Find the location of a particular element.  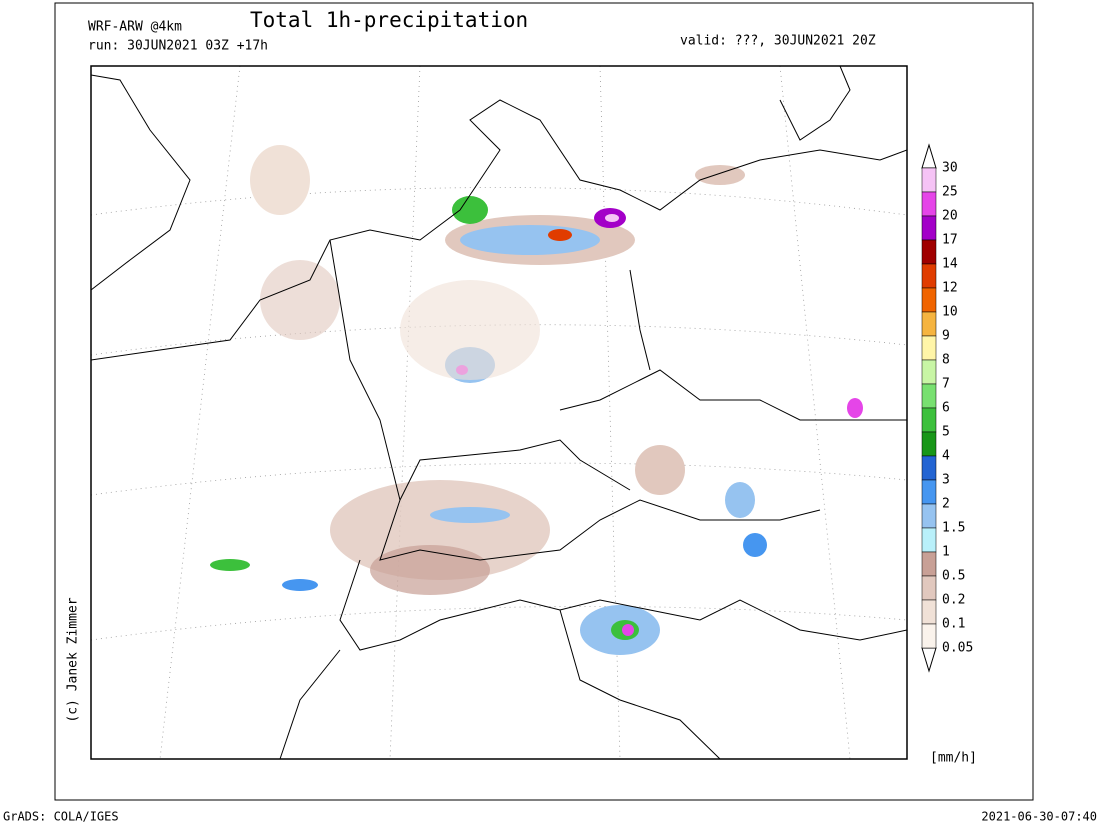

colorbar-bottom is located at coordinates (929, 660).